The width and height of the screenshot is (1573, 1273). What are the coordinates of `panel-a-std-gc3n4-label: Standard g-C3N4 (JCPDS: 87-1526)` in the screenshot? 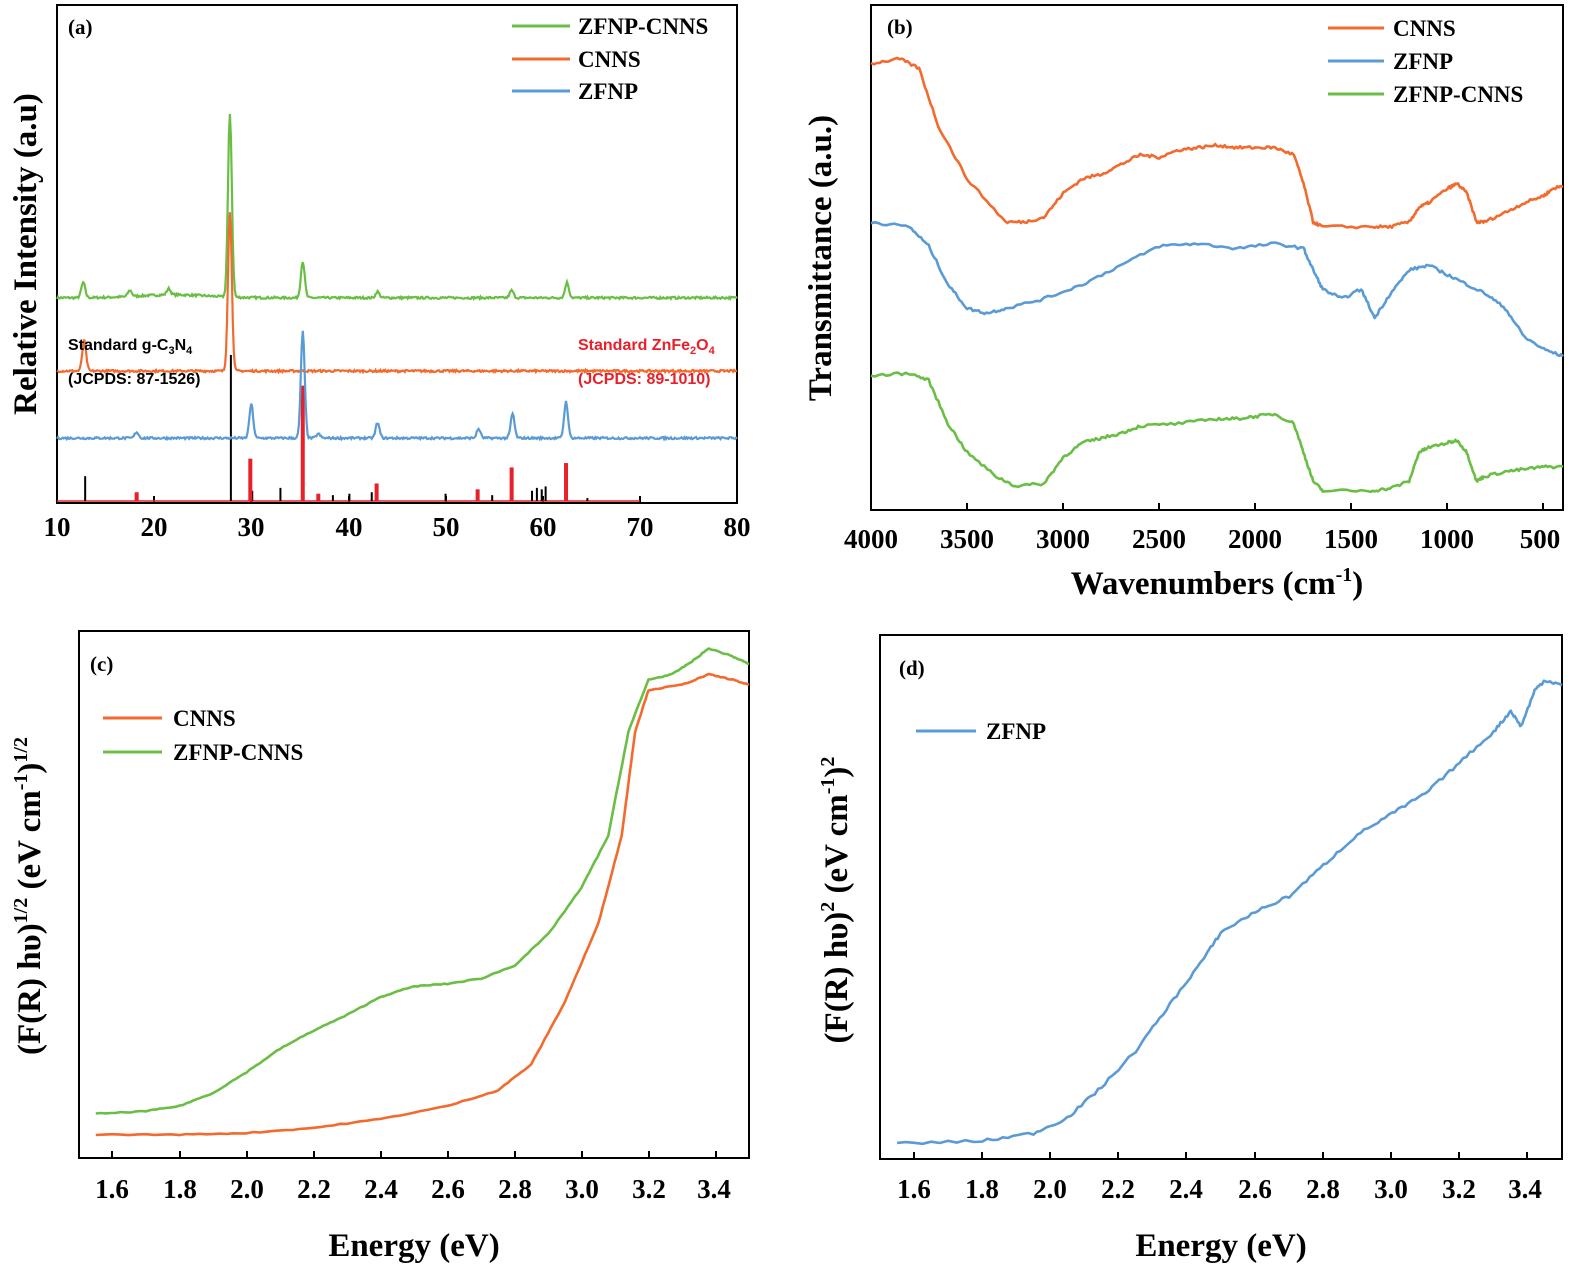 It's located at (134, 362).